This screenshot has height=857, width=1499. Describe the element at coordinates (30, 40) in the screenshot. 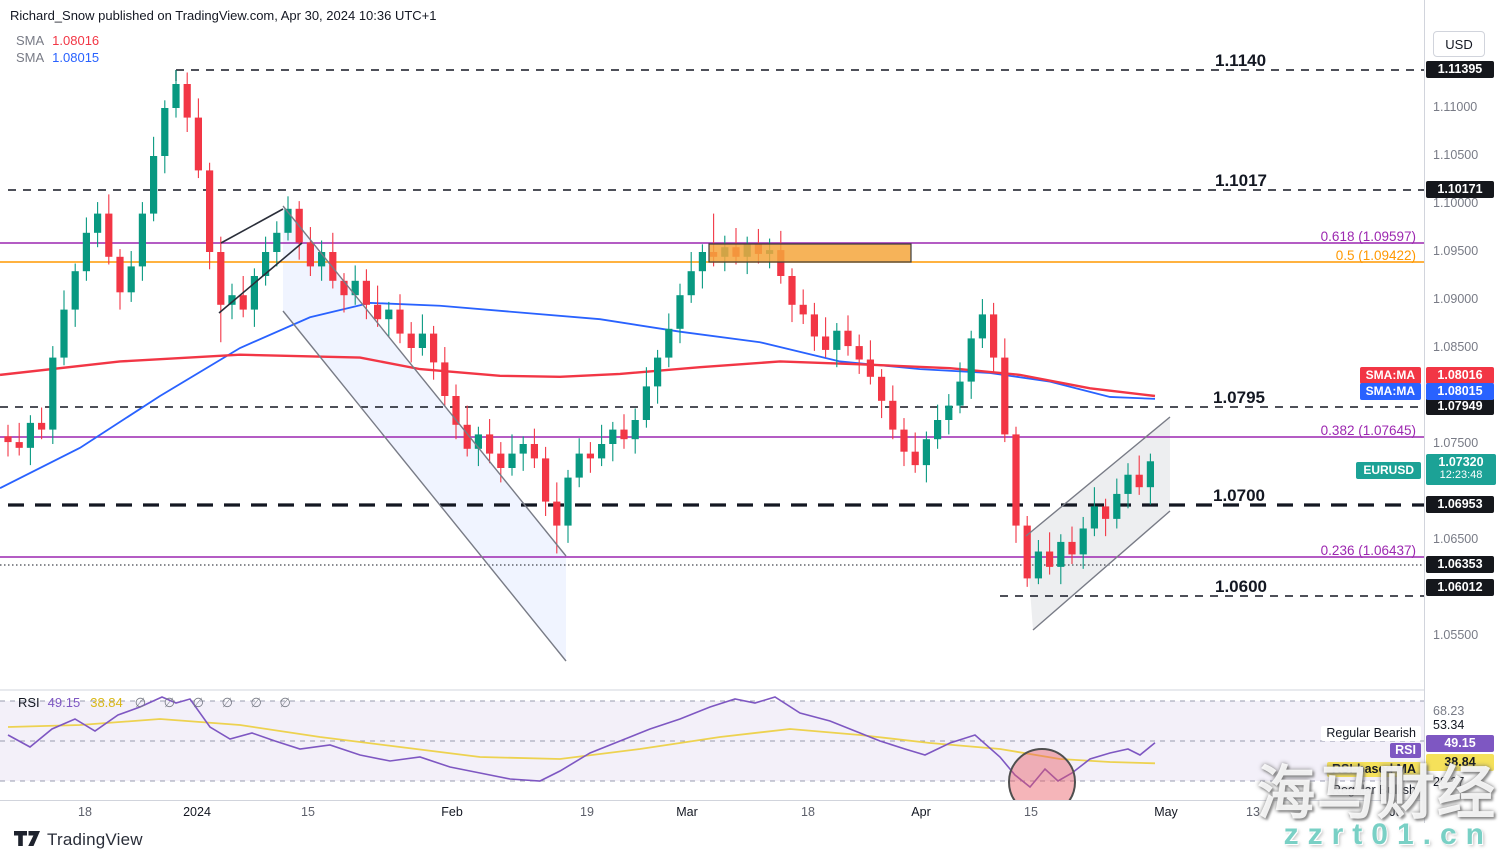

I see `sma1-label: SMA` at that location.